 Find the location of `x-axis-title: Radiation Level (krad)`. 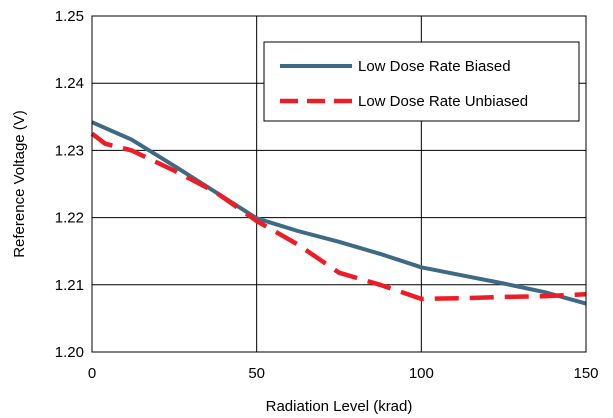

x-axis-title: Radiation Level (krad) is located at coordinates (339, 406).